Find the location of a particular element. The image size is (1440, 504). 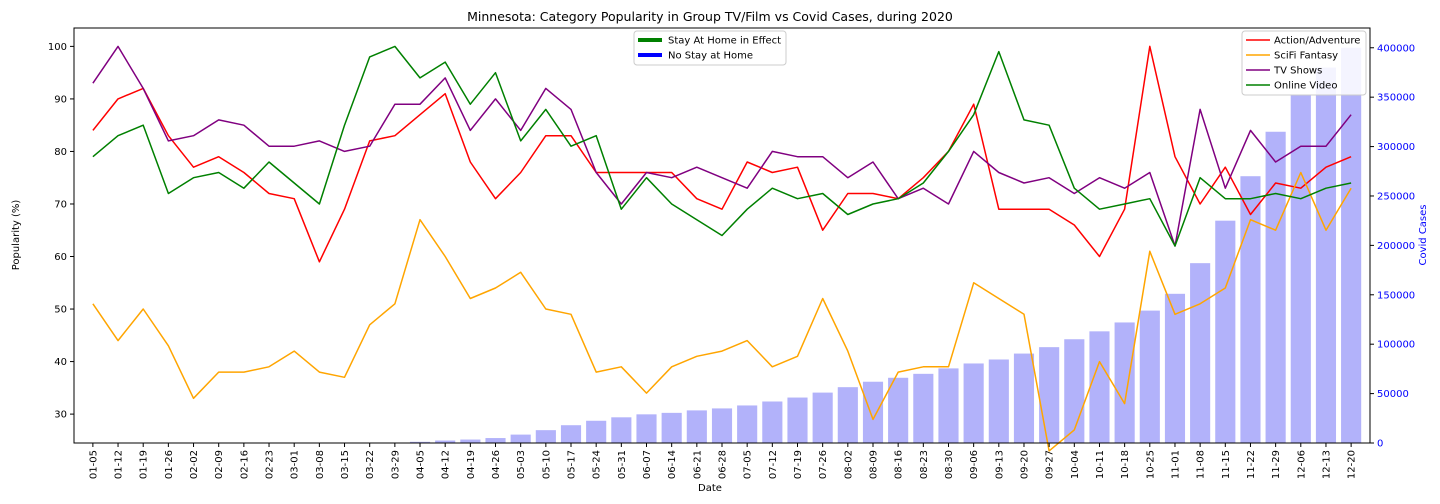

x-tick-label: 08-02 is located at coordinates (848, 464).